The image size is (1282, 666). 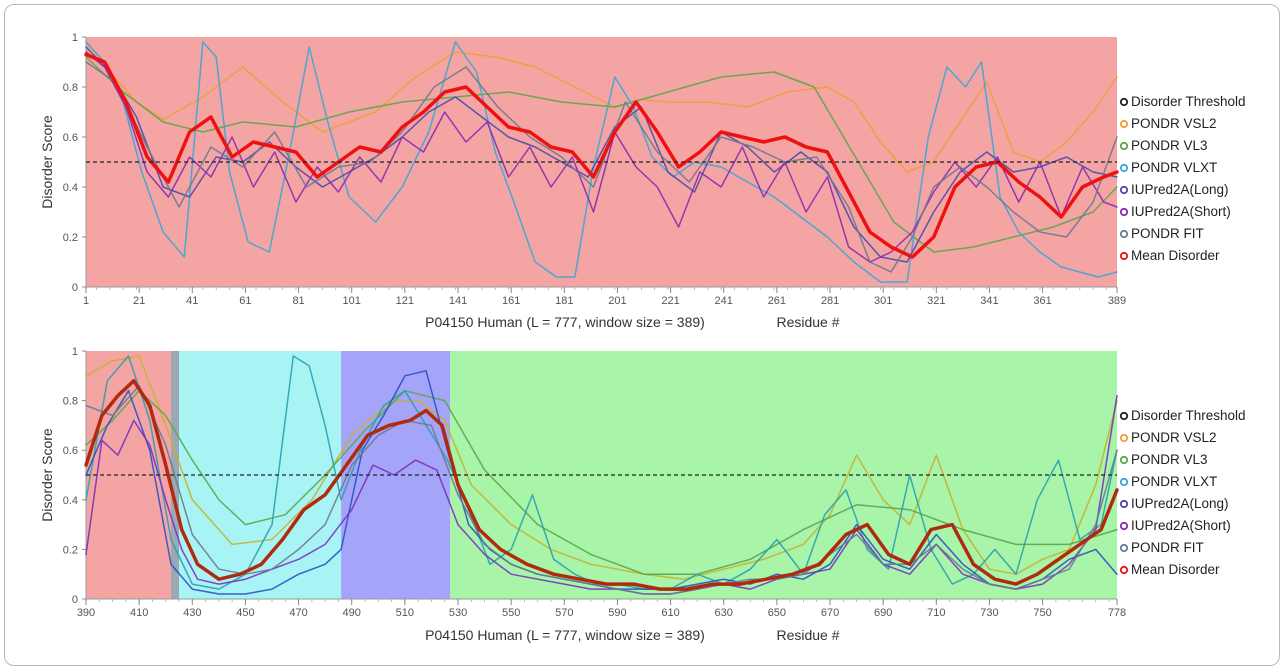 What do you see at coordinates (936, 613) in the screenshot?
I see `x-tick-label: 710` at bounding box center [936, 613].